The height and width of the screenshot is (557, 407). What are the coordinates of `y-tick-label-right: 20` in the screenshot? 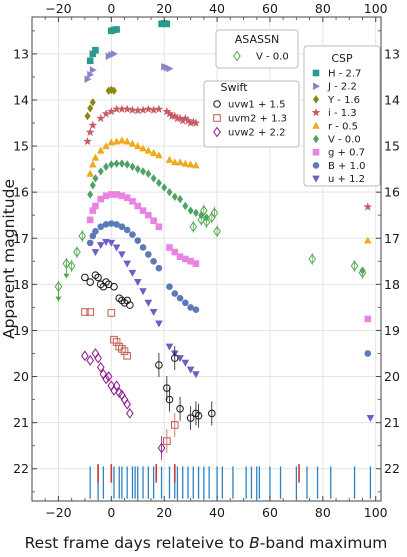 It's located at (392, 376).